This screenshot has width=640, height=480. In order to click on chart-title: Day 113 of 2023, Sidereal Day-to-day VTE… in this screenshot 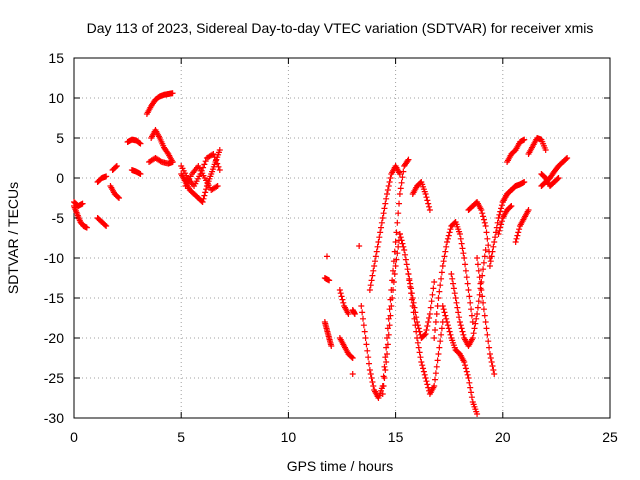, I will do `click(340, 28)`.